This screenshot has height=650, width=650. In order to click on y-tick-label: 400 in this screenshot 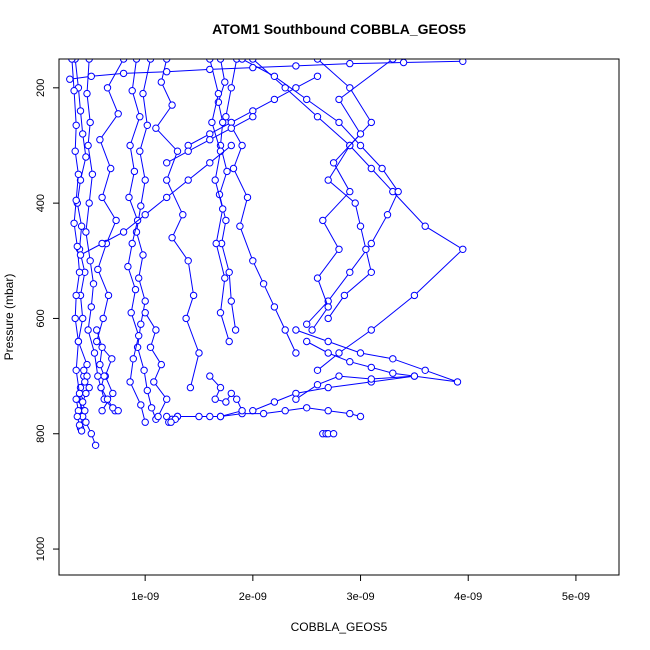, I will do `click(41, 203)`.